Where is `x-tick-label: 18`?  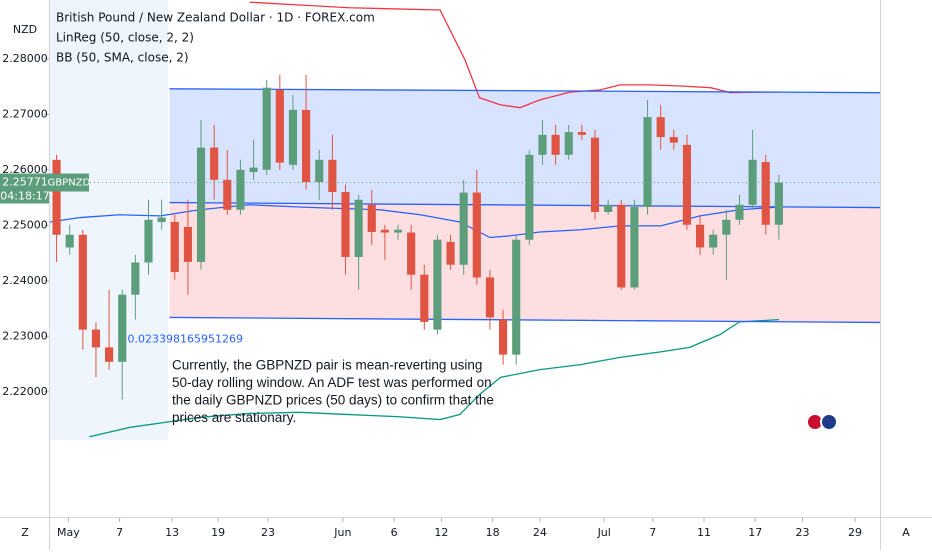 x-tick-label: 18 is located at coordinates (493, 532).